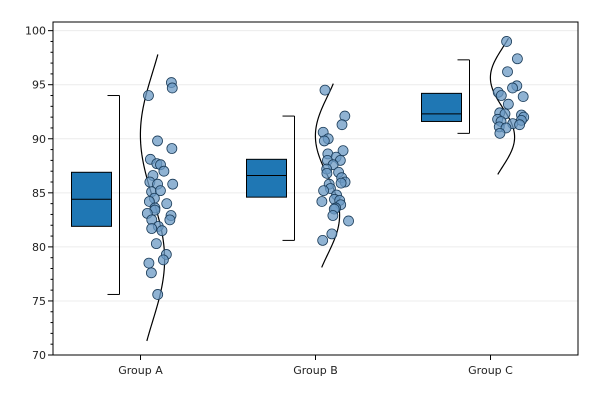 The image size is (600, 404). What do you see at coordinates (39, 247) in the screenshot?
I see `y-tick-label: 80` at bounding box center [39, 247].